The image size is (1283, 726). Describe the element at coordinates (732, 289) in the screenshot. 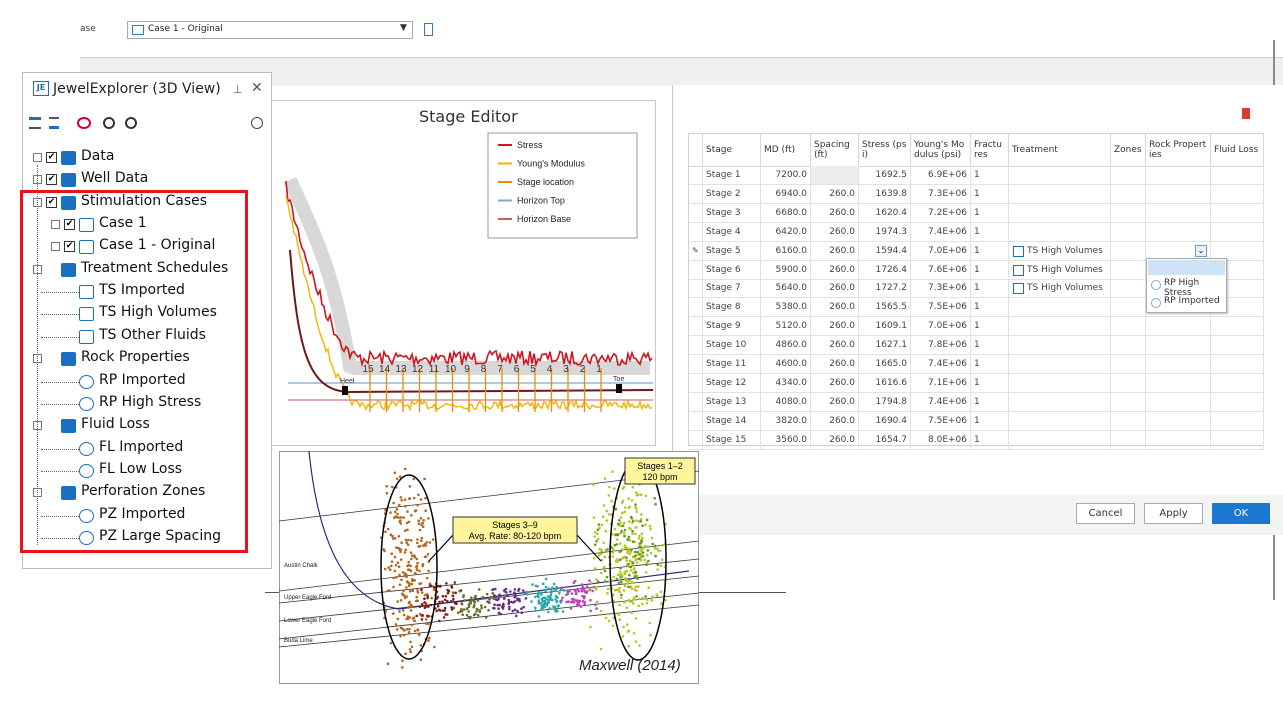

I see `table-cell: Stage 7` at that location.